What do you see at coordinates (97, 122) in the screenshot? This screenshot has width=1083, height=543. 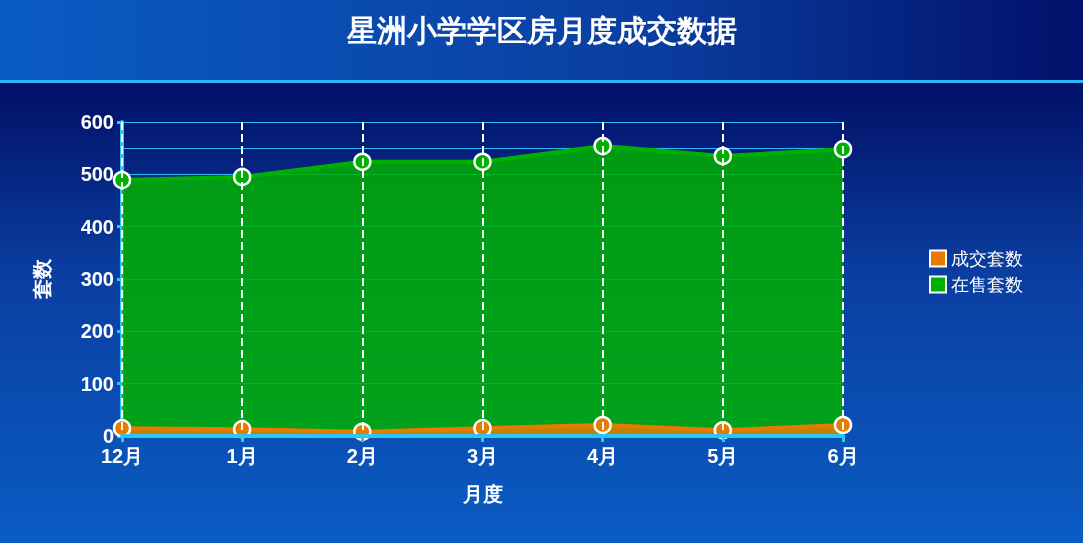 I see `y-tick-label: 600` at bounding box center [97, 122].